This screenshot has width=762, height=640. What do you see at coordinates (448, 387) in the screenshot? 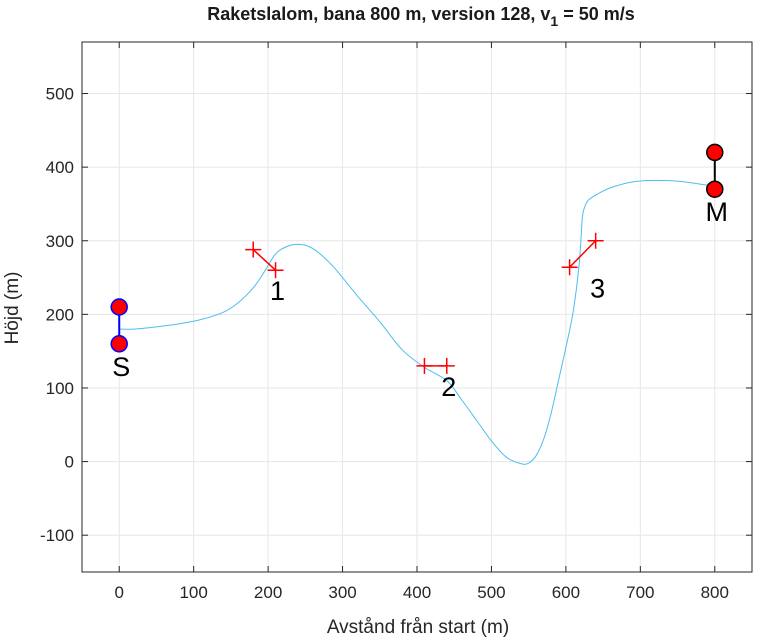
I see `gate-label: 2` at bounding box center [448, 387].